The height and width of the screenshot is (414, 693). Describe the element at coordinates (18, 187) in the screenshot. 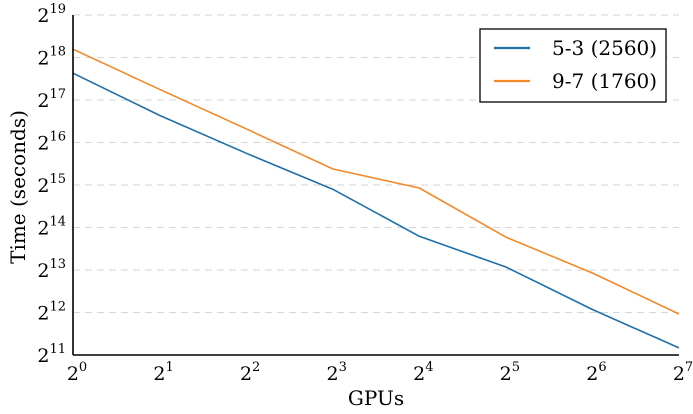

I see `y-axis-label: Time (seconds)` at that location.